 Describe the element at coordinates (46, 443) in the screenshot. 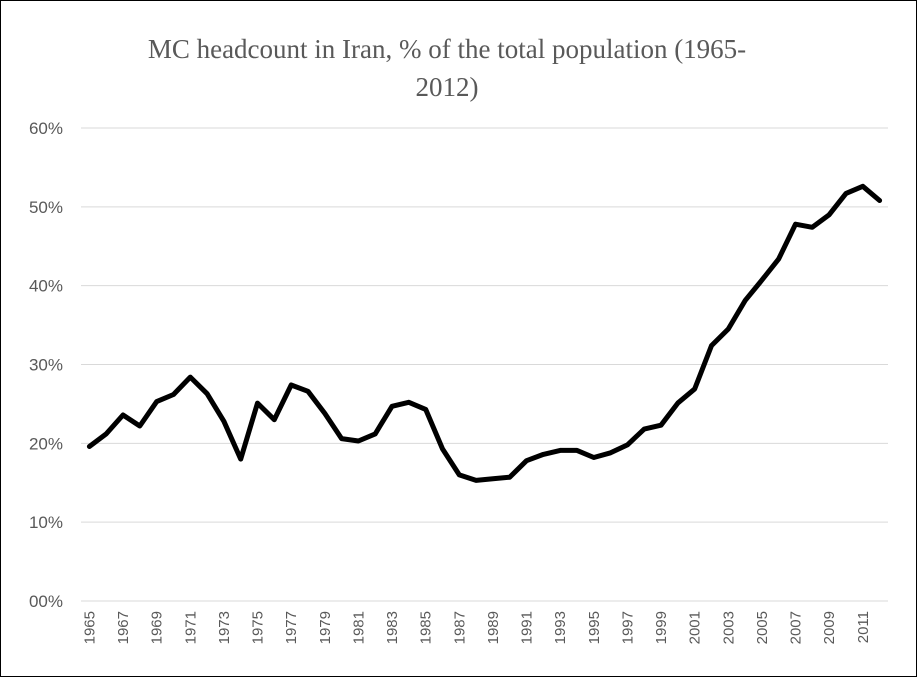

I see `y-tick-label: 20%` at that location.